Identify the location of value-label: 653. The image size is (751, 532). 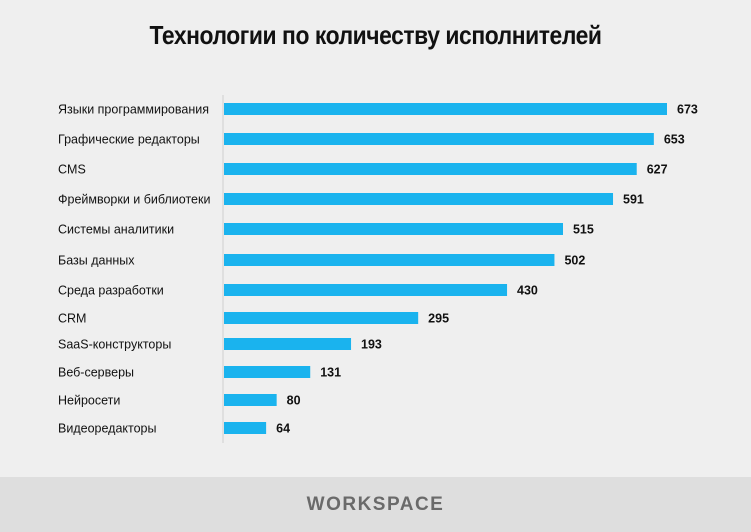
(674, 140).